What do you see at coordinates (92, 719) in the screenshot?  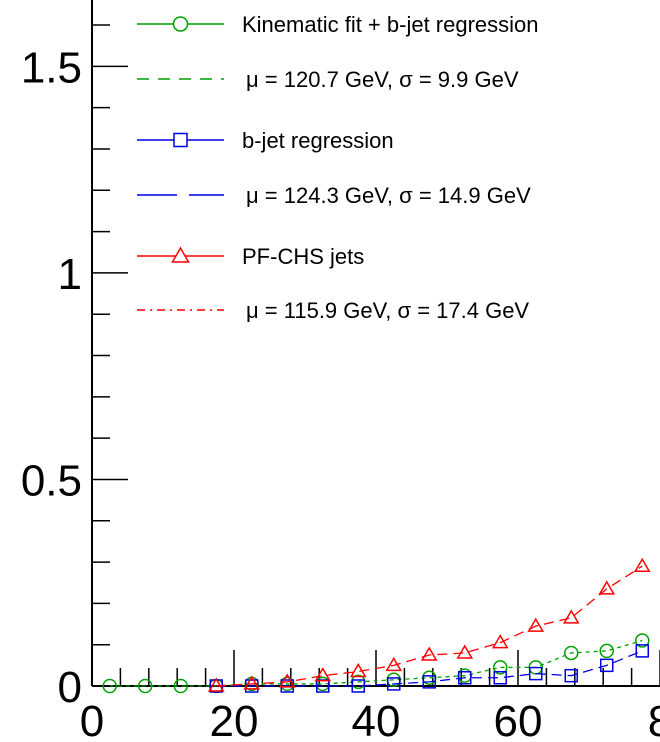 I see `x-tick-label: 0` at bounding box center [92, 719].